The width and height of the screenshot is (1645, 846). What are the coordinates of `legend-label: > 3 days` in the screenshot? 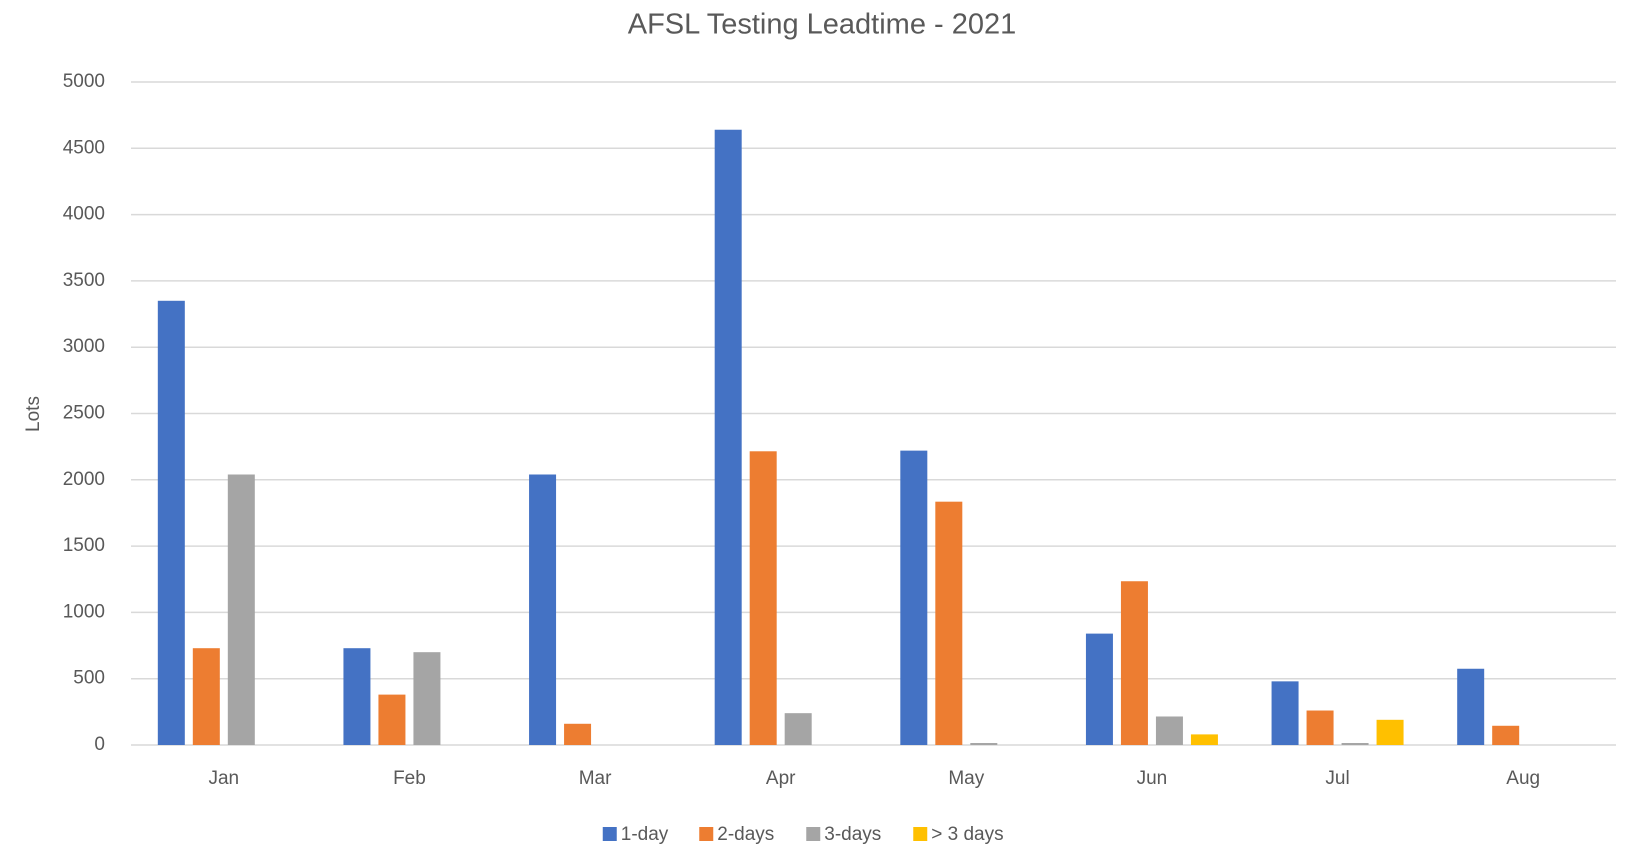 It's located at (967, 834).